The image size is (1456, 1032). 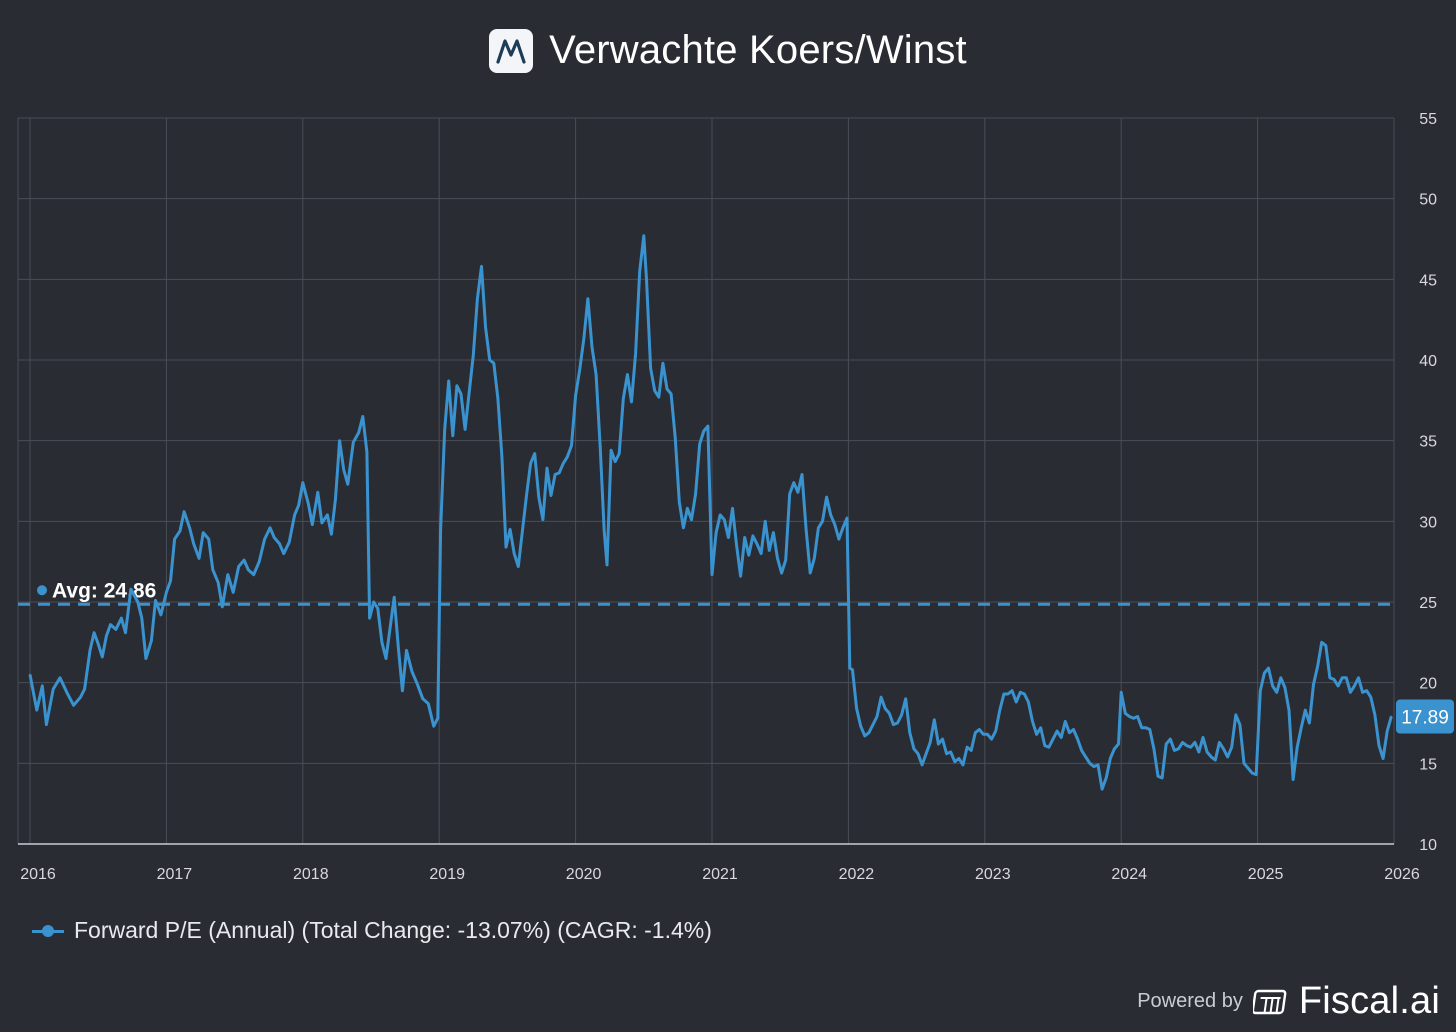 What do you see at coordinates (1190, 1001) in the screenshot?
I see `powered-by-text: Powered by` at bounding box center [1190, 1001].